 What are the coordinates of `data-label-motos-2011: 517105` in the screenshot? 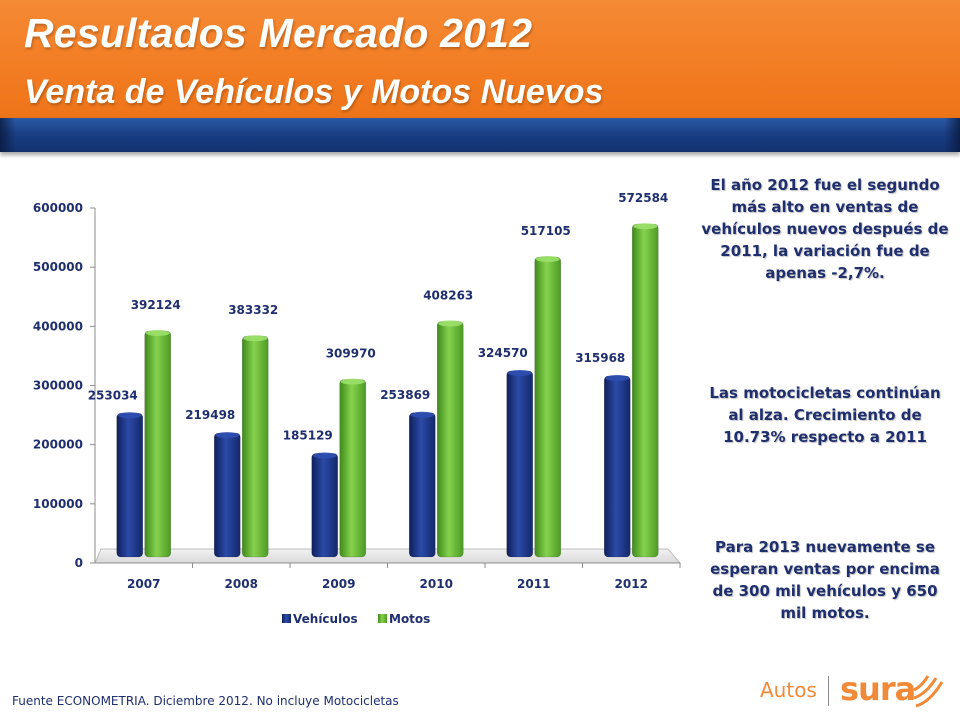 It's located at (546, 231).